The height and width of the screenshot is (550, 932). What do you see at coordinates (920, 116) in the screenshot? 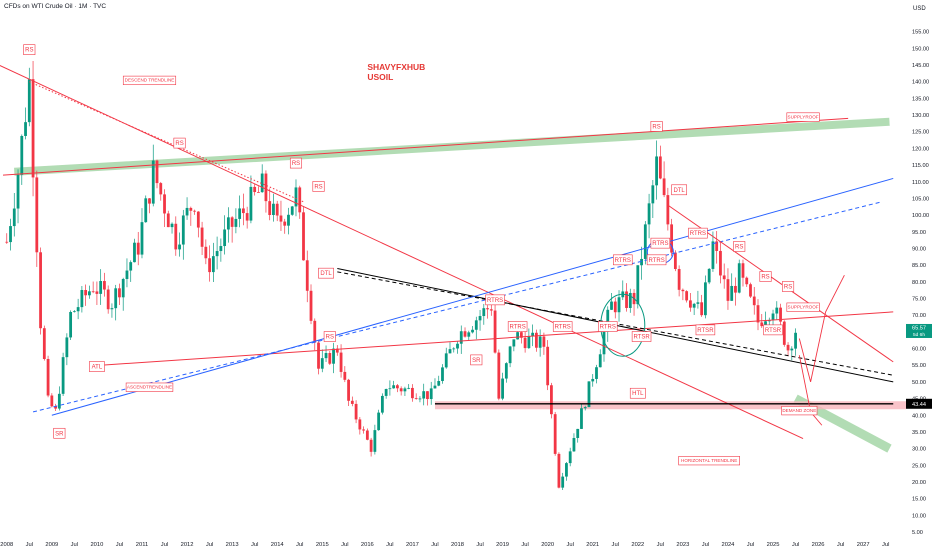
I see `y-tick-label: 130.00` at bounding box center [920, 116].